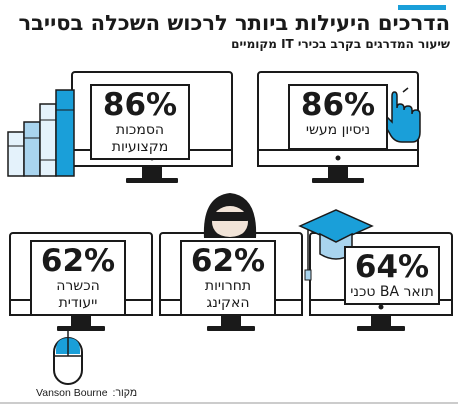 The width and height of the screenshot is (458, 406). I want to click on stat-card-hacking-competitions: 62% תחרויות האקינג, so click(228, 278).